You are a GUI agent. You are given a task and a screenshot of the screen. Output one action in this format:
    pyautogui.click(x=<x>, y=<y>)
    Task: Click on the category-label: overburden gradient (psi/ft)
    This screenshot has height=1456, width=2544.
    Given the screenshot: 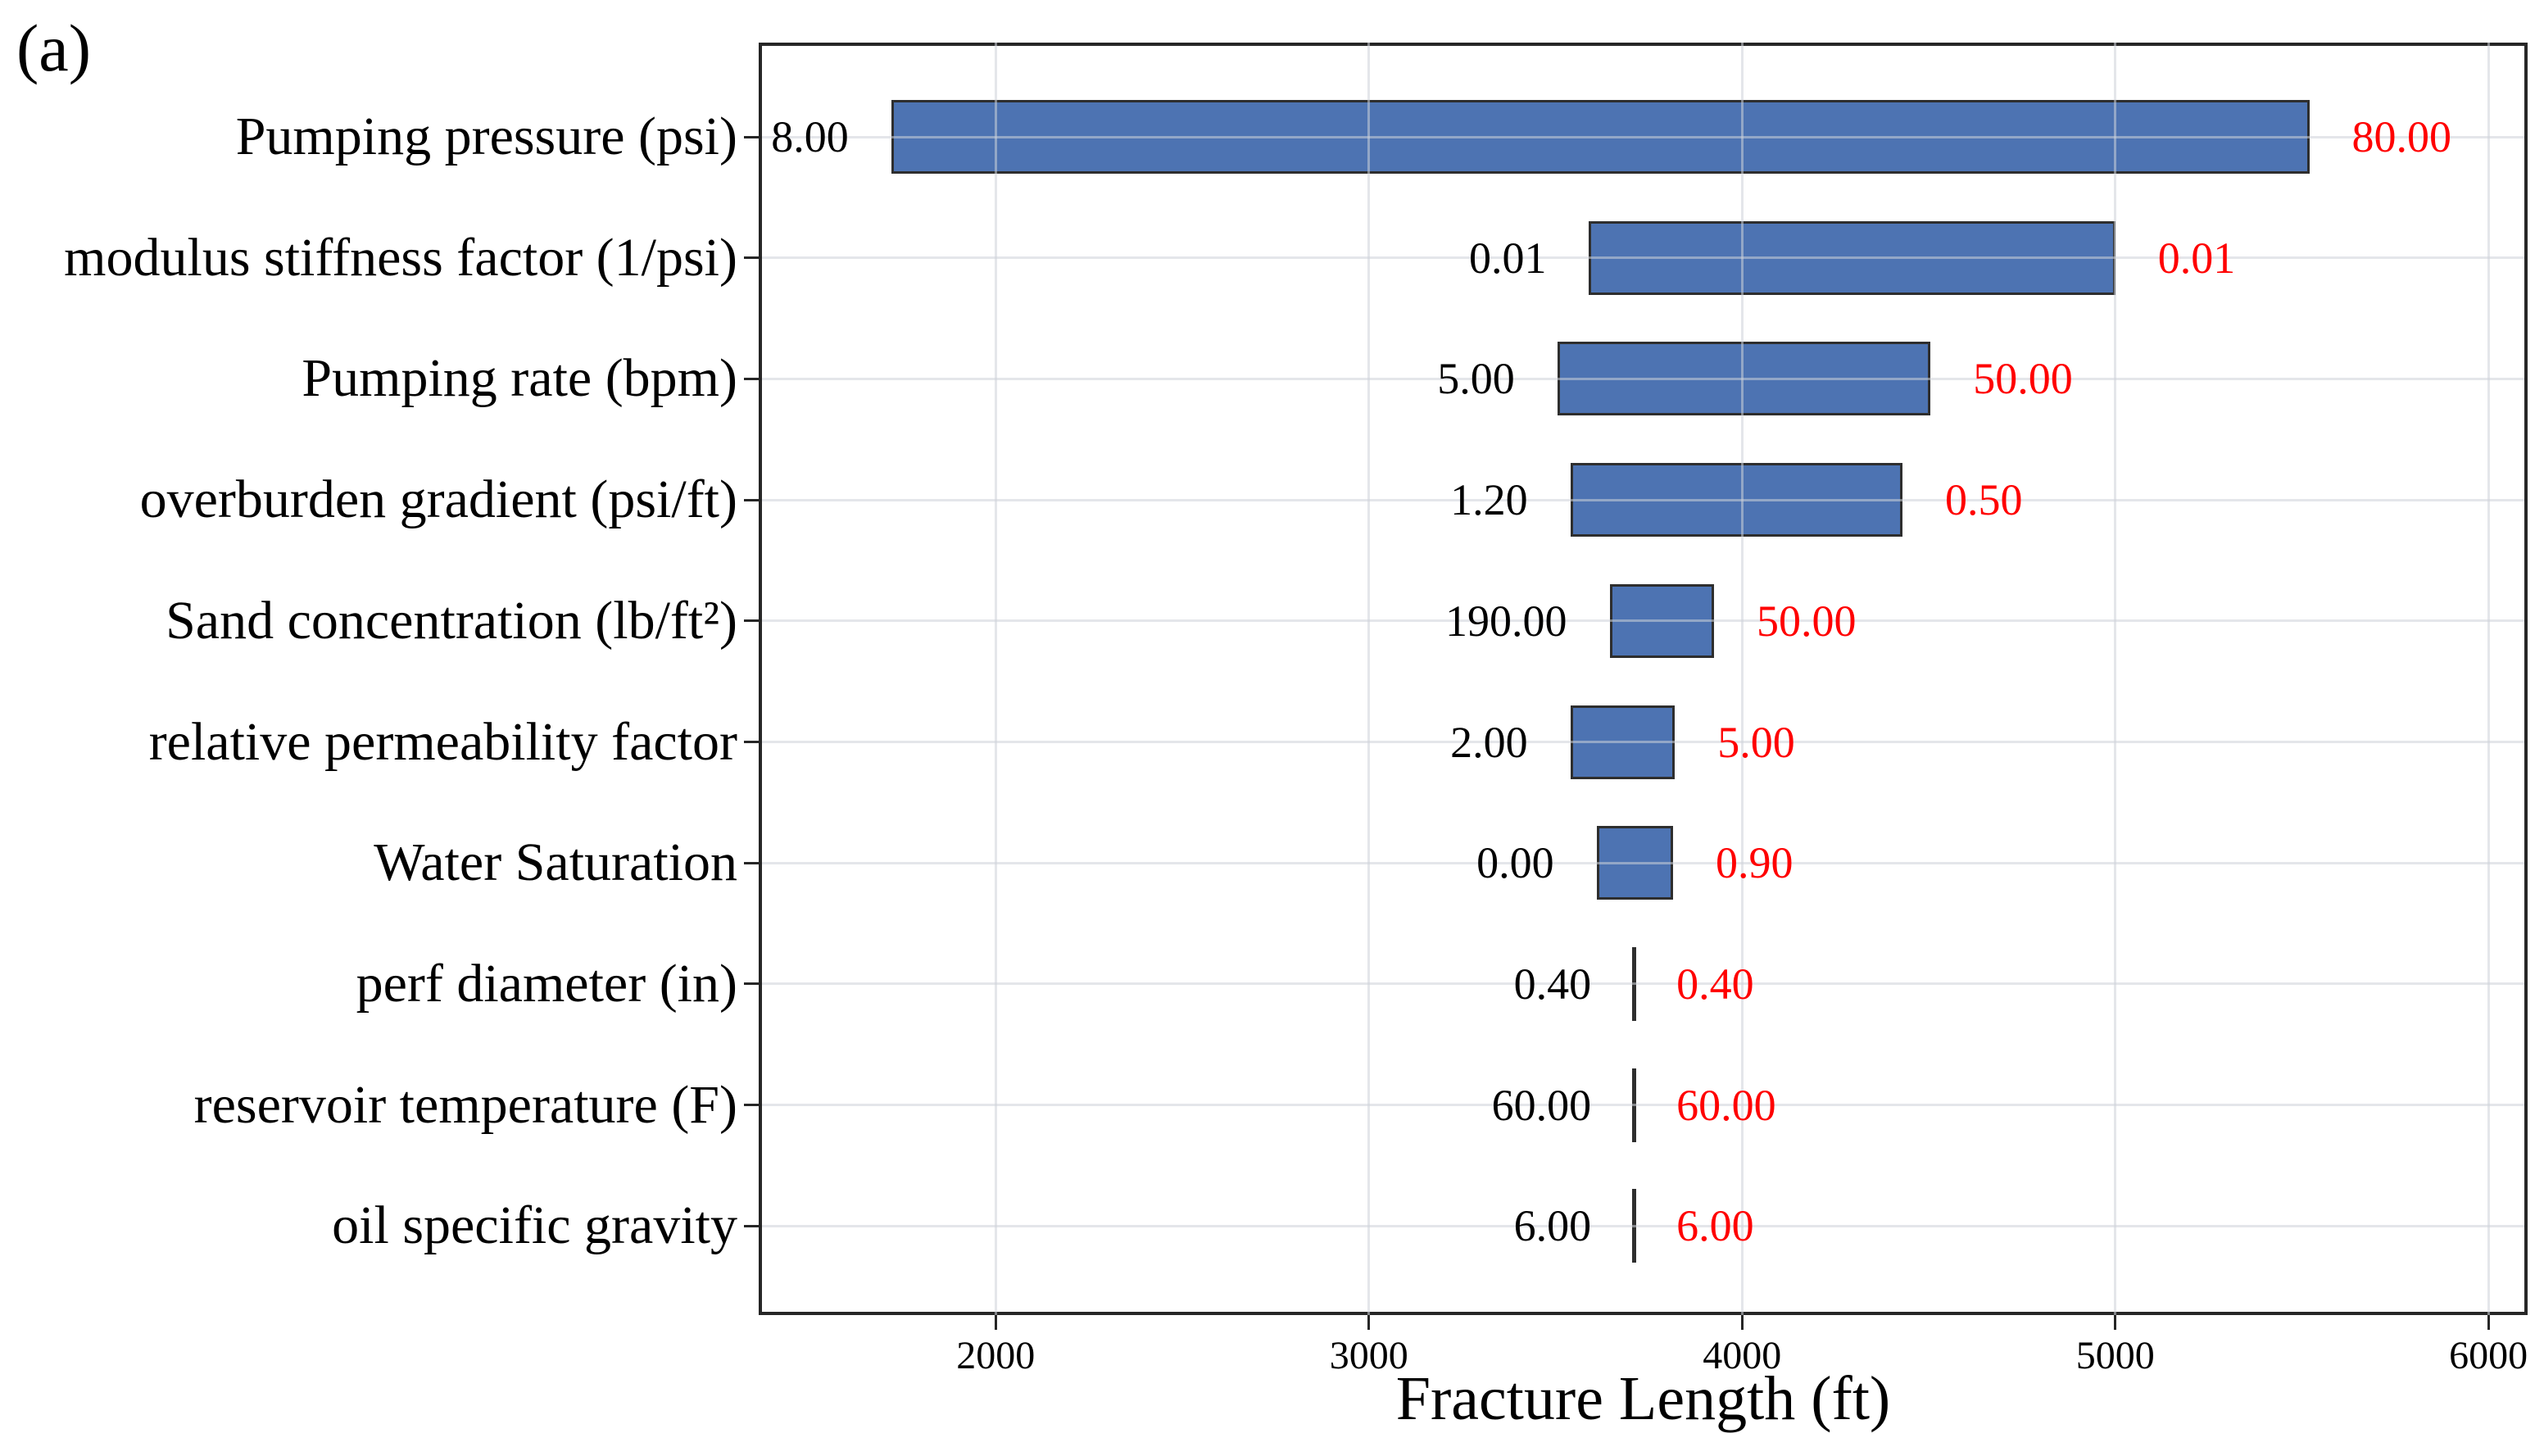 What is the action you would take?
    pyautogui.click(x=438, y=500)
    